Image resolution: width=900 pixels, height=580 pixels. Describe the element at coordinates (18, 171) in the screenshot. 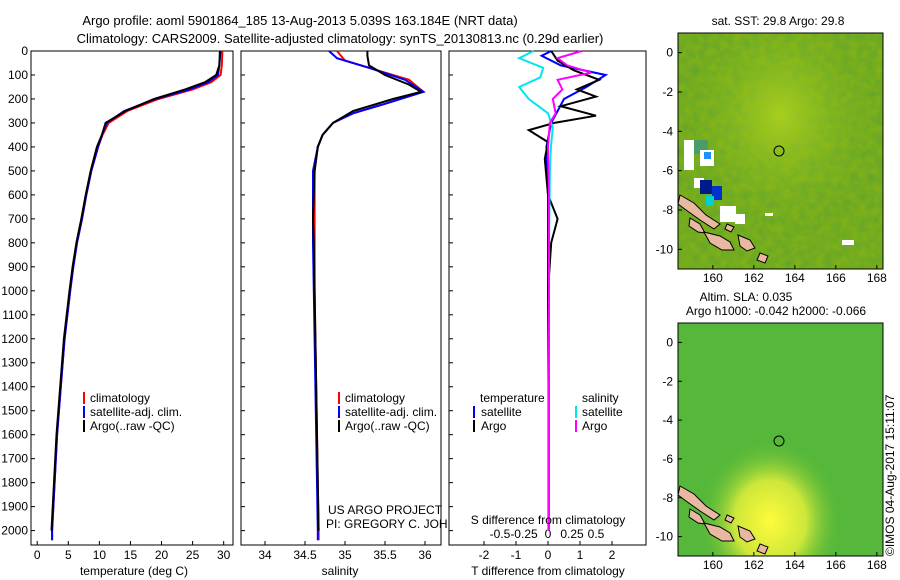

I see `y-tick-label: 500` at that location.